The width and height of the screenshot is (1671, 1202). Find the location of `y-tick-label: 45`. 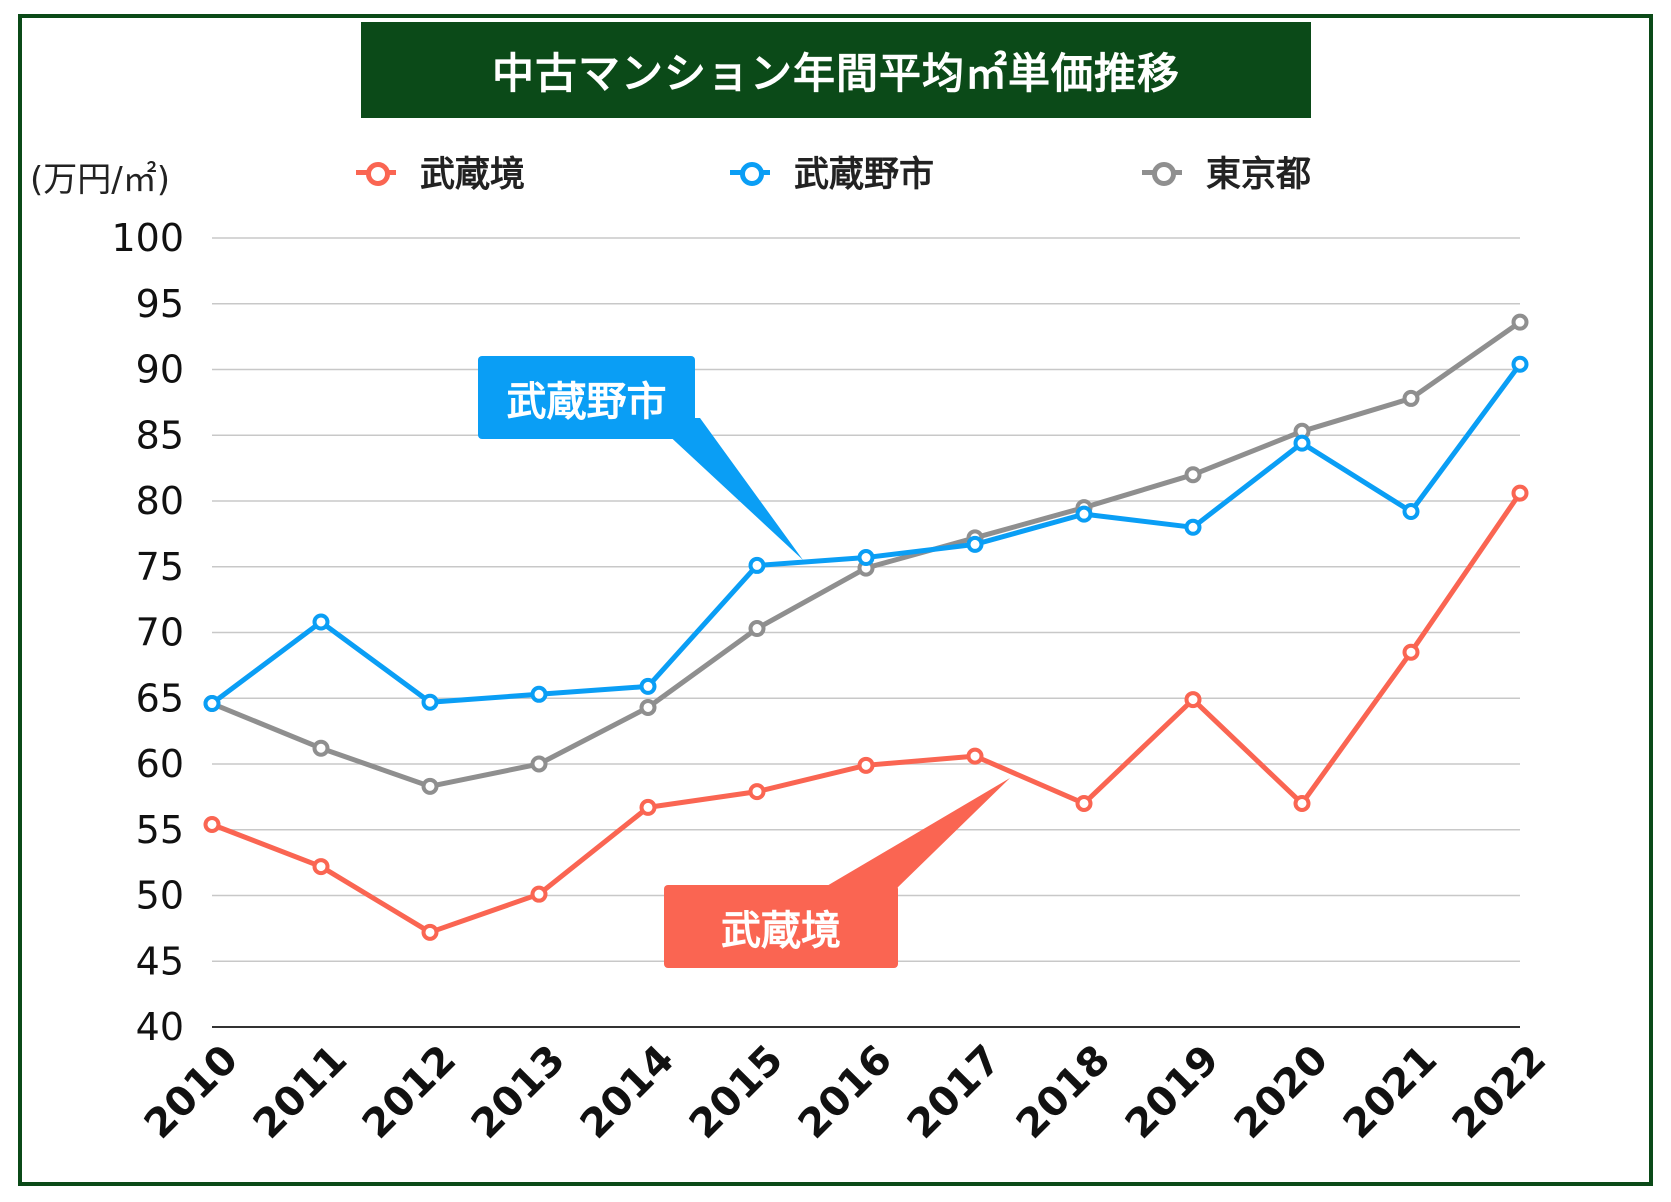

y-tick-label: 45 is located at coordinates (160, 961).